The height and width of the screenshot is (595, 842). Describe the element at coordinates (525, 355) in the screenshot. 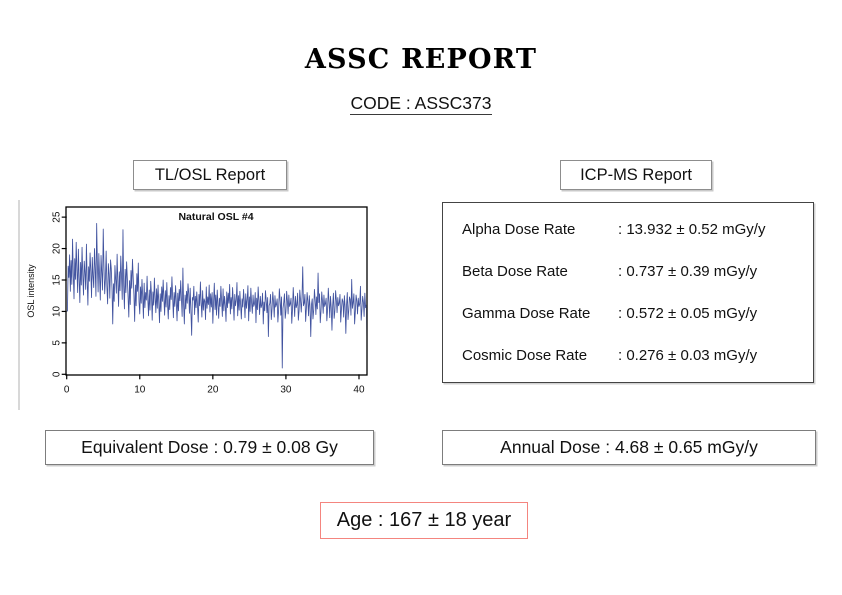

I see `dose-rate-label: Cosmic Dose Rate` at that location.